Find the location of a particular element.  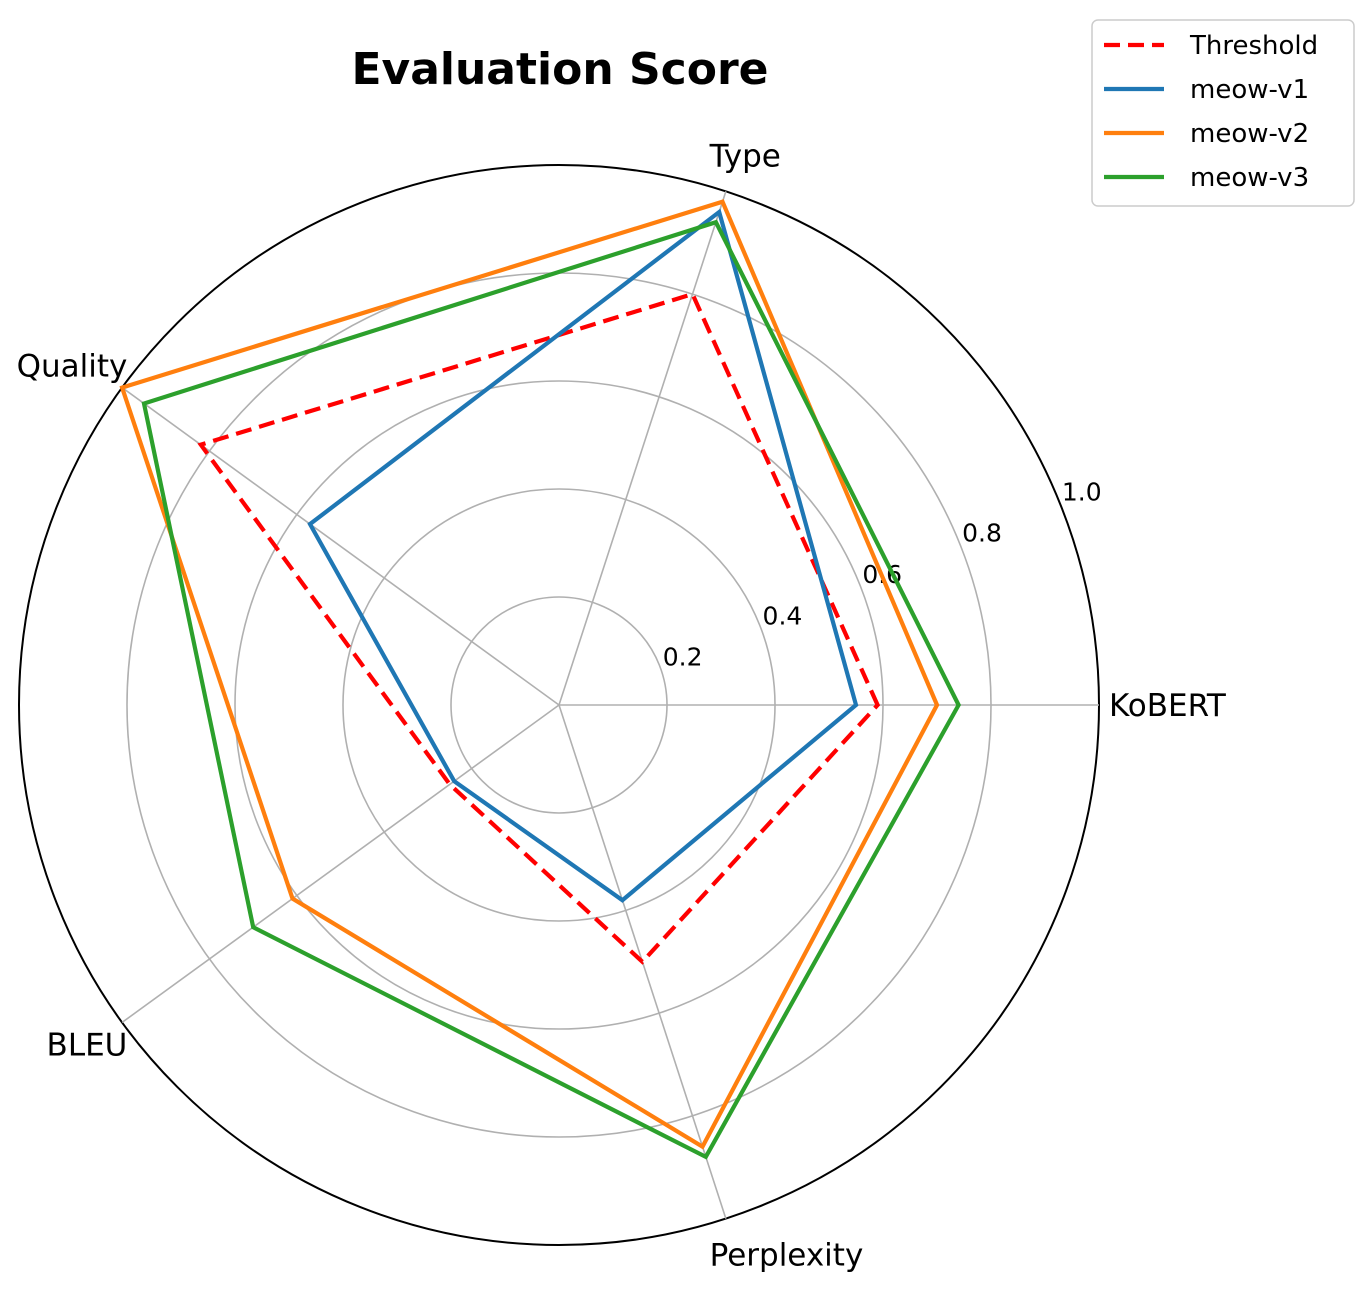

axis-label-kobert: KoBERT is located at coordinates (1168, 706).